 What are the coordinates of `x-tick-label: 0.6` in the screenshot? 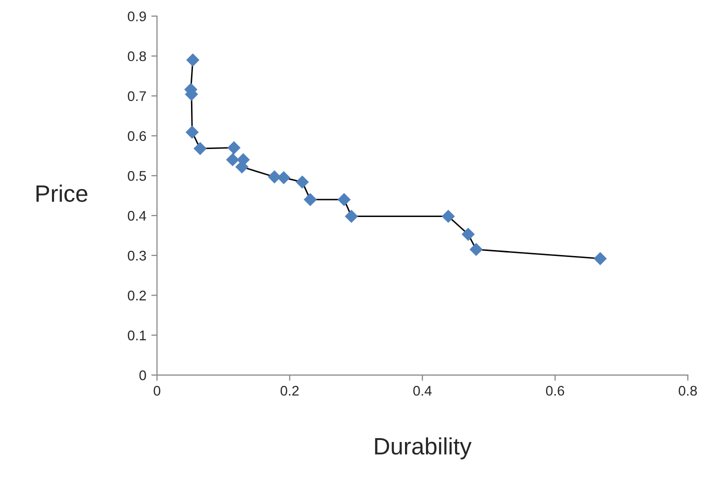 It's located at (555, 391).